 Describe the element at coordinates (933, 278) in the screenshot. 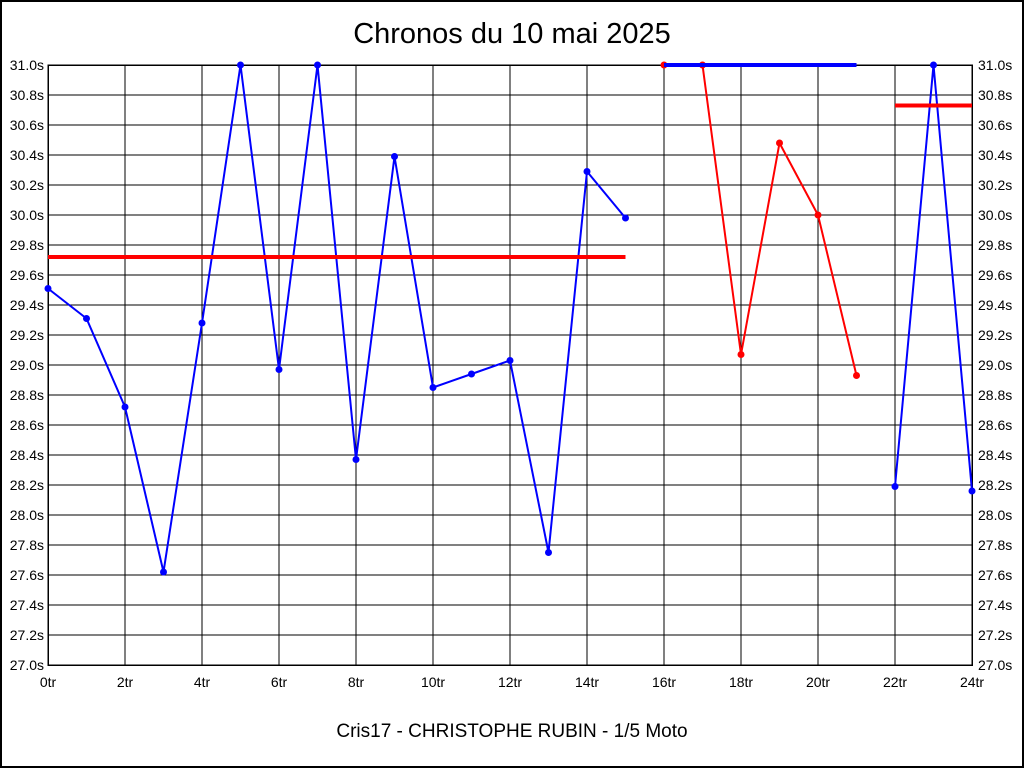

I see `series-line-run-3-laps` at that location.